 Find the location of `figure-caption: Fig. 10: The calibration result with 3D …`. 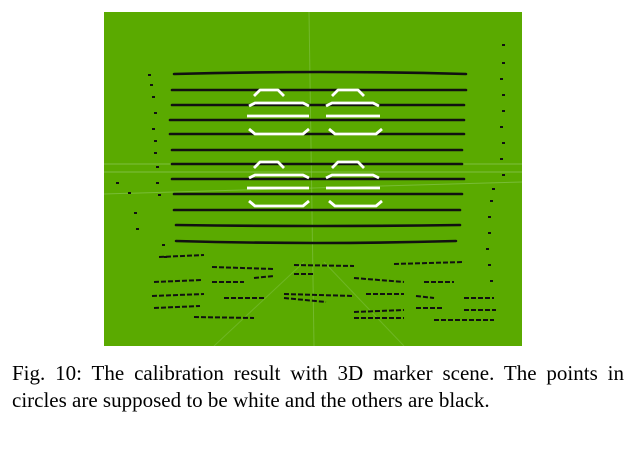

figure-caption: Fig. 10: The calibration result with 3D … is located at coordinates (318, 386).